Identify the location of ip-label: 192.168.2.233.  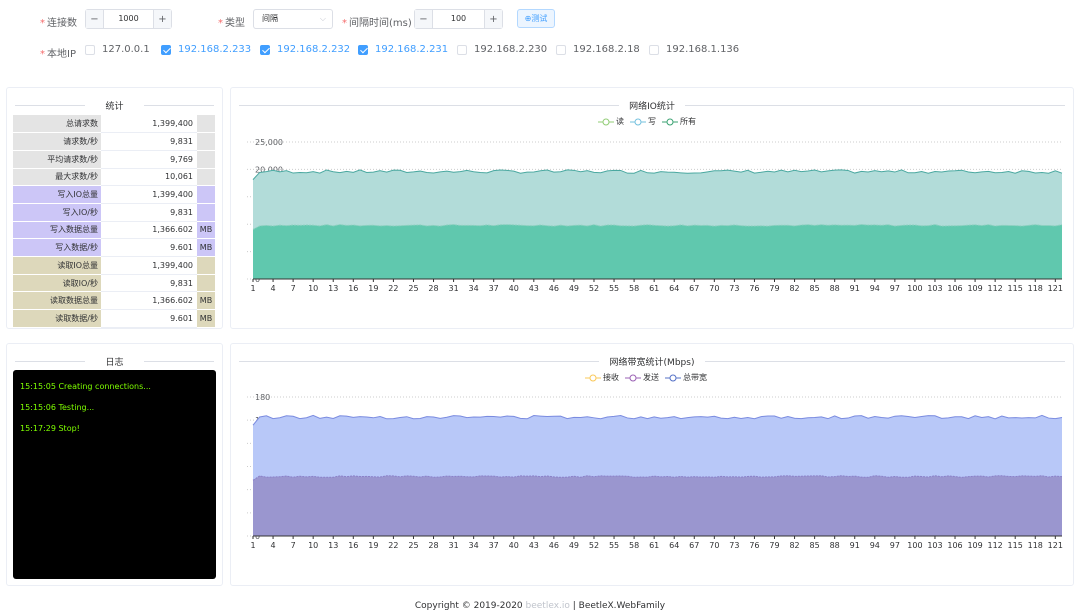
(215, 49).